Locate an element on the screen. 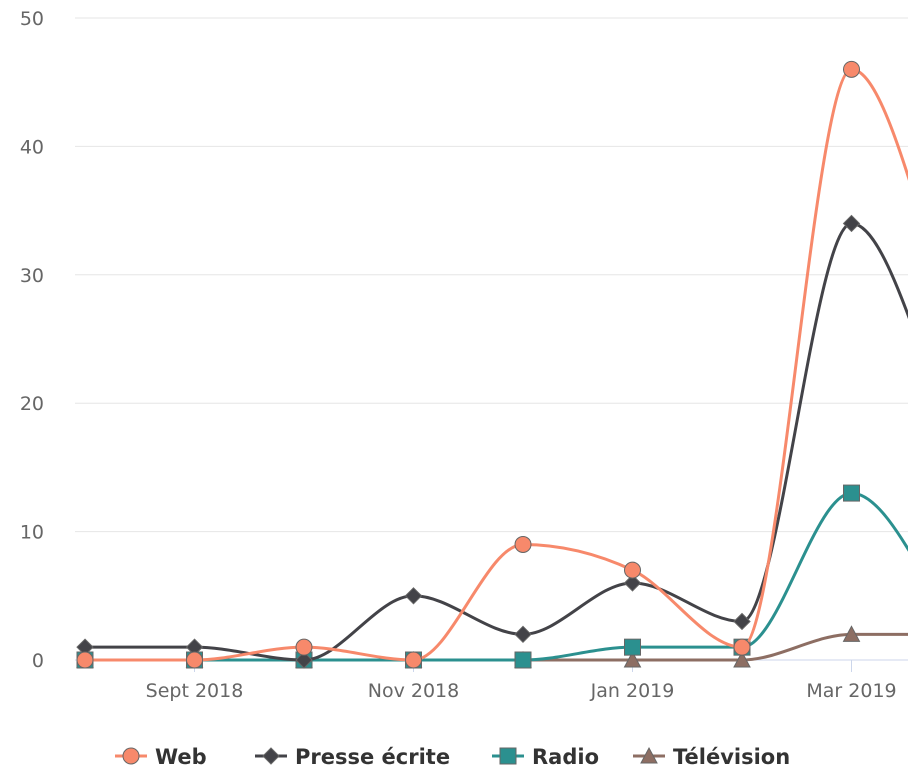 Image resolution: width=908 pixels, height=769 pixels. y-axis: 0 10 20 30 40 50 is located at coordinates (32, 340).